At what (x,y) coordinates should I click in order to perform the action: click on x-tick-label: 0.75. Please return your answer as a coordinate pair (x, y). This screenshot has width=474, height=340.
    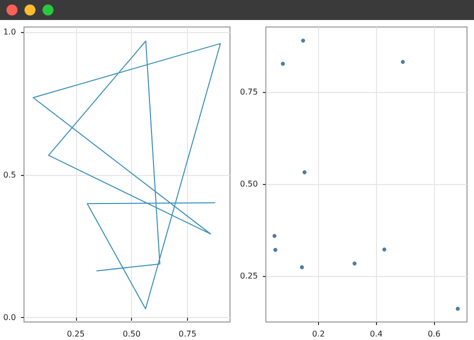
    Looking at the image, I should click on (187, 334).